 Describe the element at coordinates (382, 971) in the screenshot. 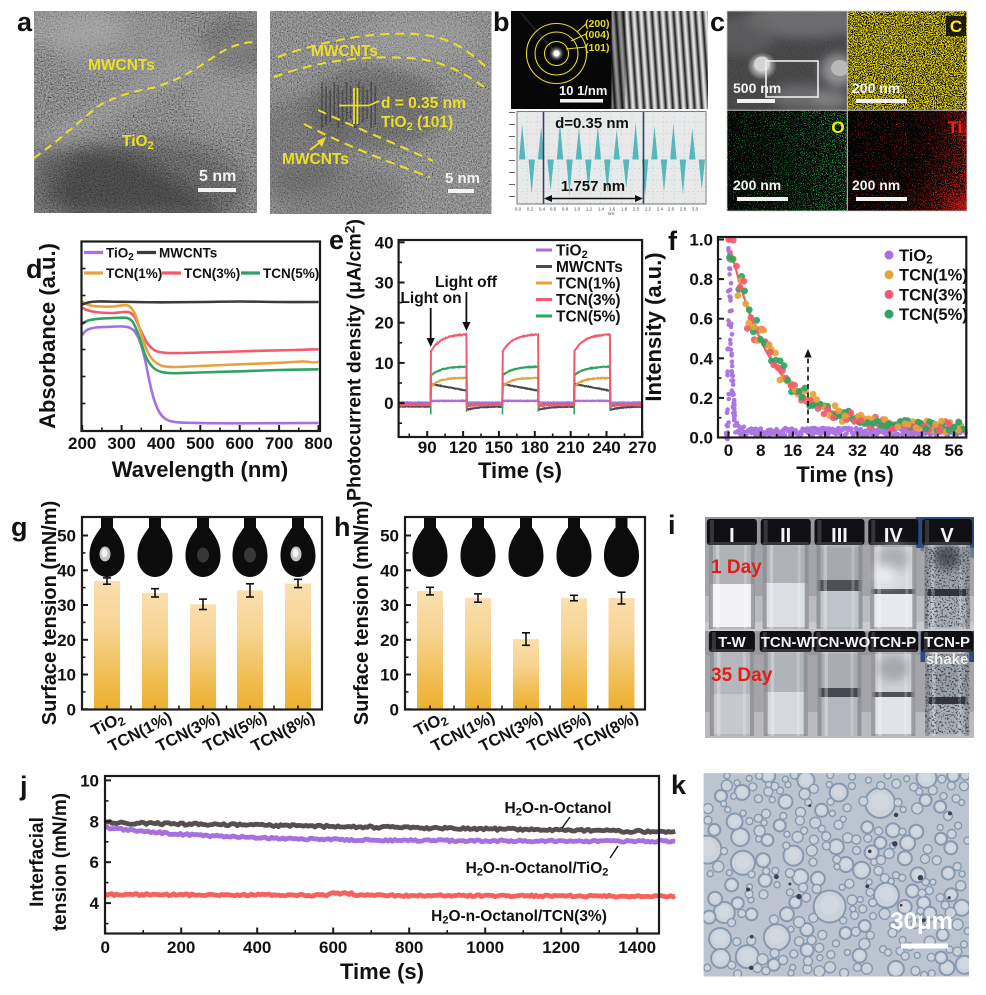

I see `svg-text: Time (s)` at that location.